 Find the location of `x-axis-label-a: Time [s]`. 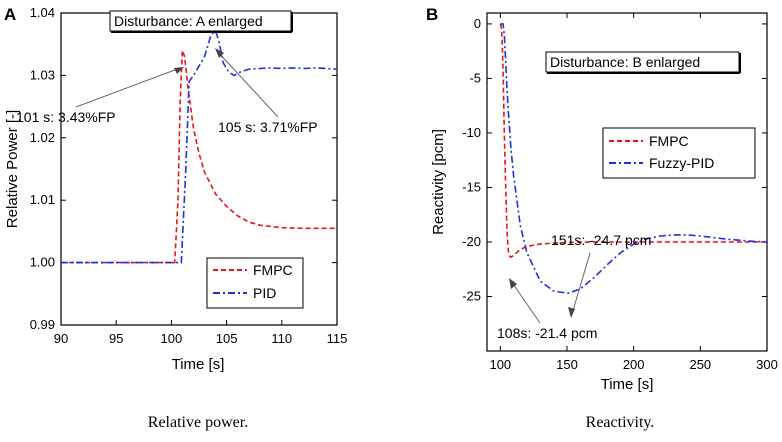

x-axis-label-a: Time [s] is located at coordinates (198, 364).